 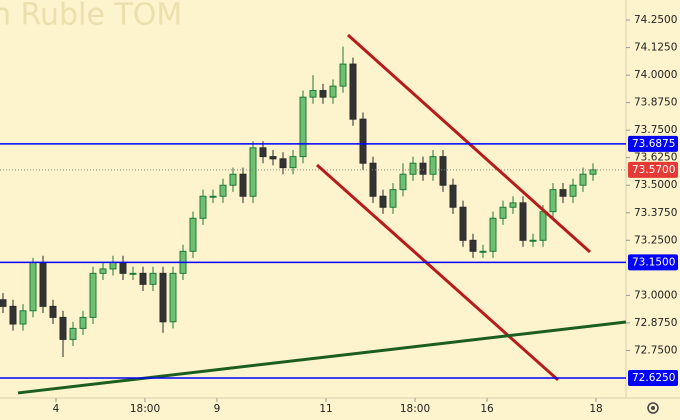 I want to click on x-tick-label: 11, so click(x=325, y=409).